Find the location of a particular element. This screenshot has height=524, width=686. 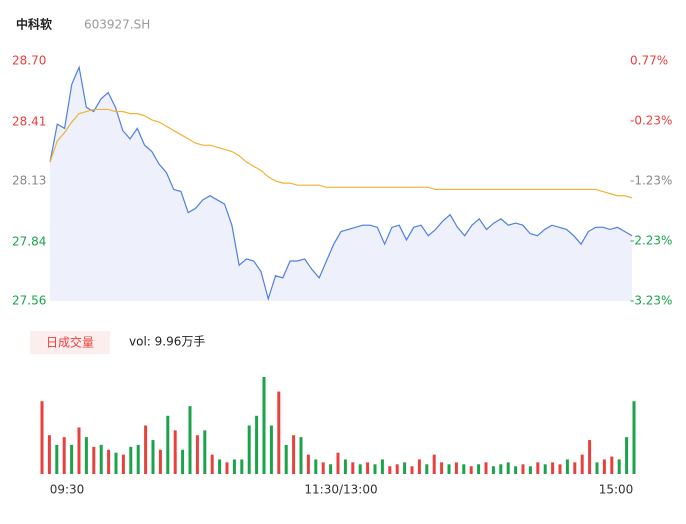

price-line is located at coordinates (341, 153).